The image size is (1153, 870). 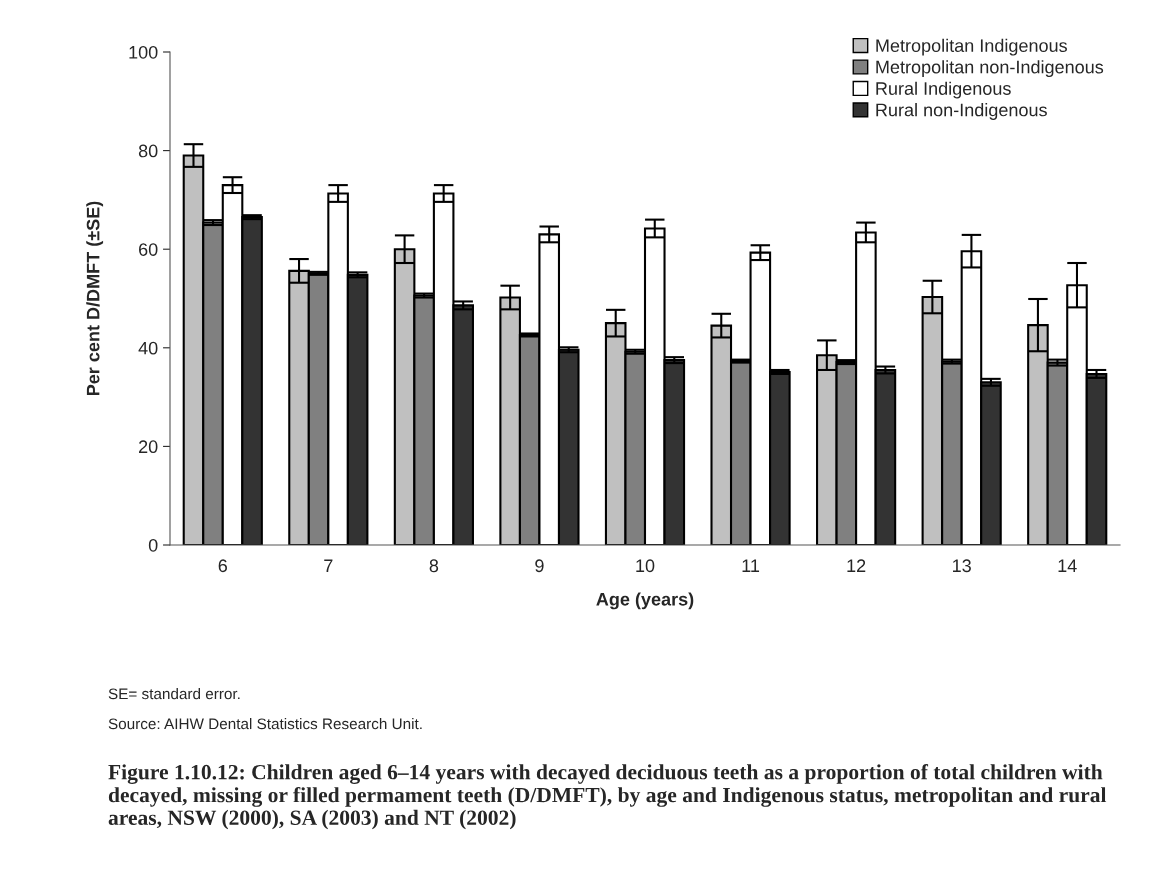 What do you see at coordinates (645, 601) in the screenshot?
I see `x-axis-title: Age (years)` at bounding box center [645, 601].